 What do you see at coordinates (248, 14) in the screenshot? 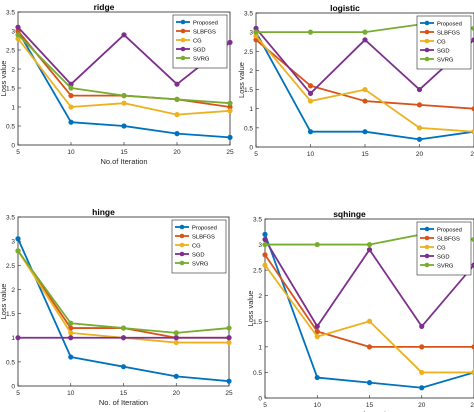
I see `chart2-ytick-label: 3.5` at bounding box center [248, 14].